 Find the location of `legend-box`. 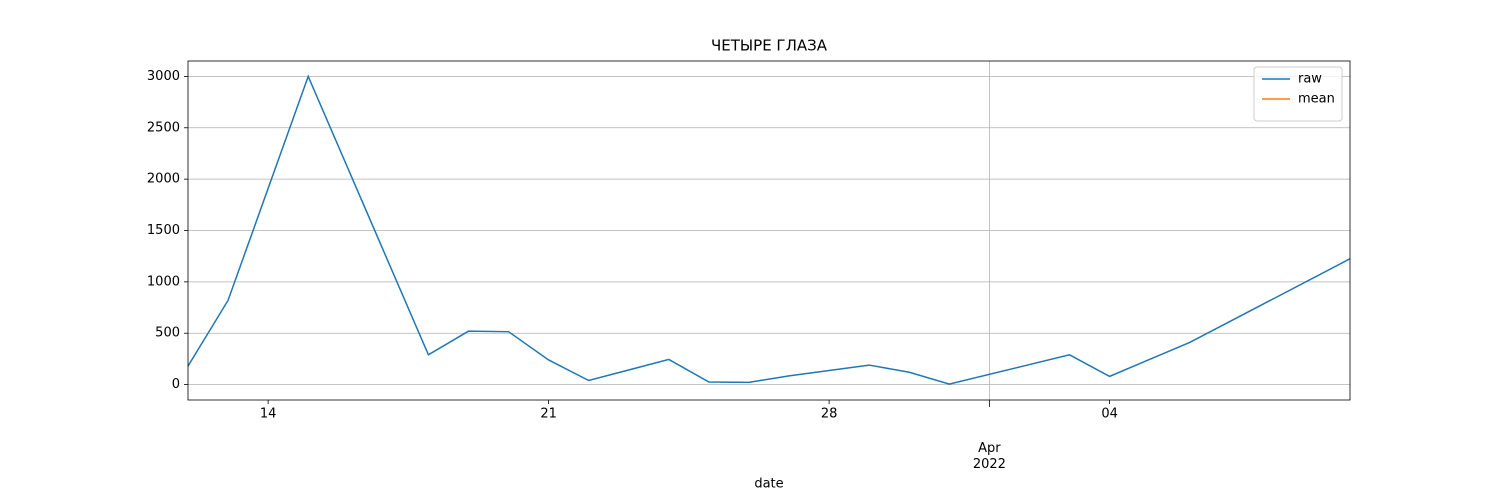

legend-box is located at coordinates (1298, 94).